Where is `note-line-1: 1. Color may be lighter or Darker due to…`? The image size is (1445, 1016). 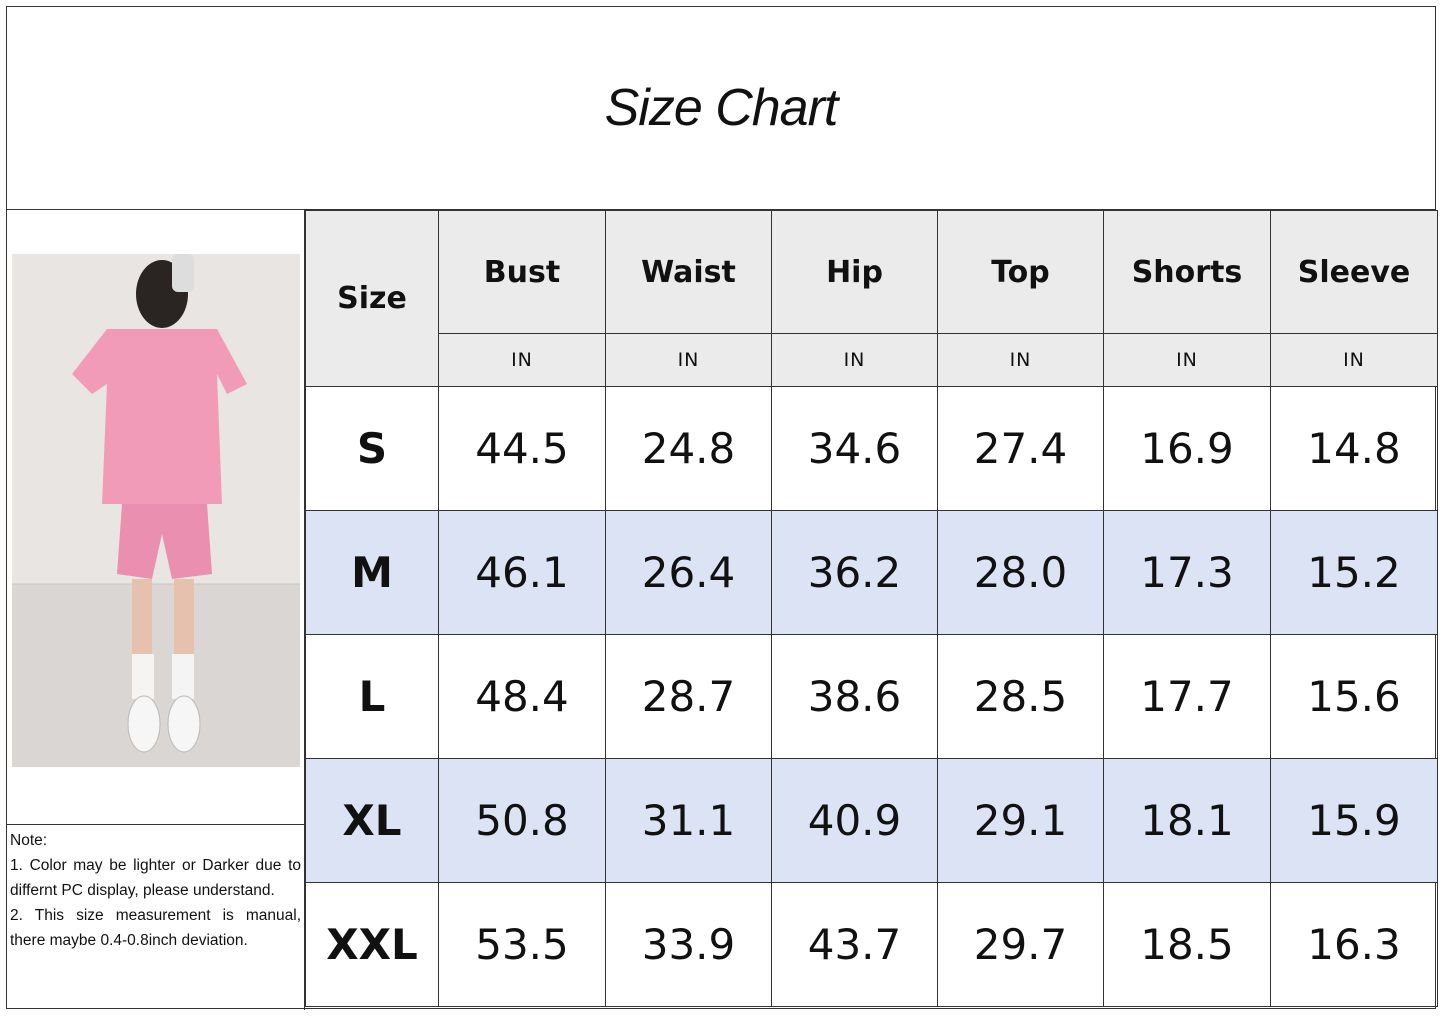
note-line-1: 1. Color may be lighter or Darker due to… is located at coordinates (155, 878).